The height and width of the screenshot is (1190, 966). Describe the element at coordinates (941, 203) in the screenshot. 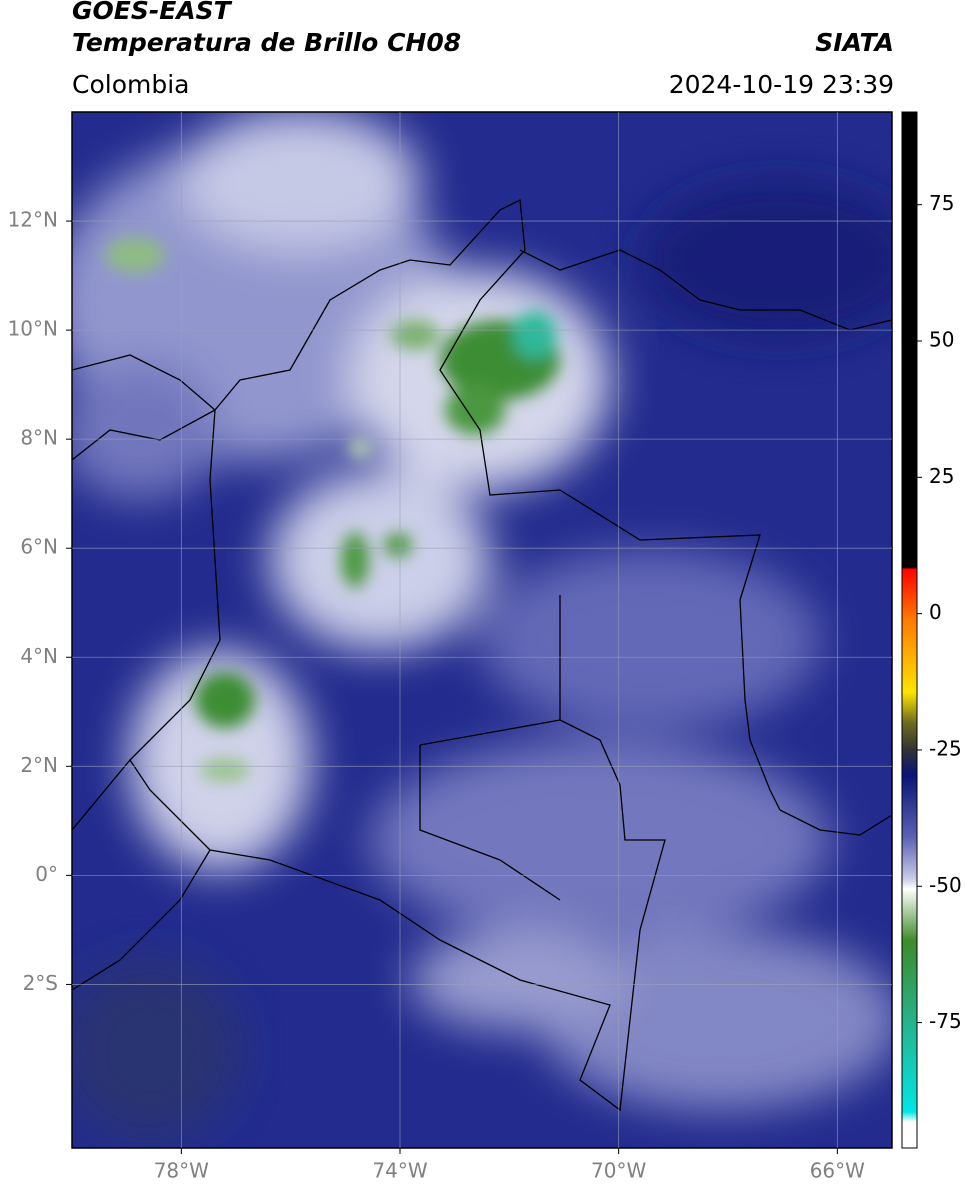

I see `colorbar-tick-label: 75` at that location.